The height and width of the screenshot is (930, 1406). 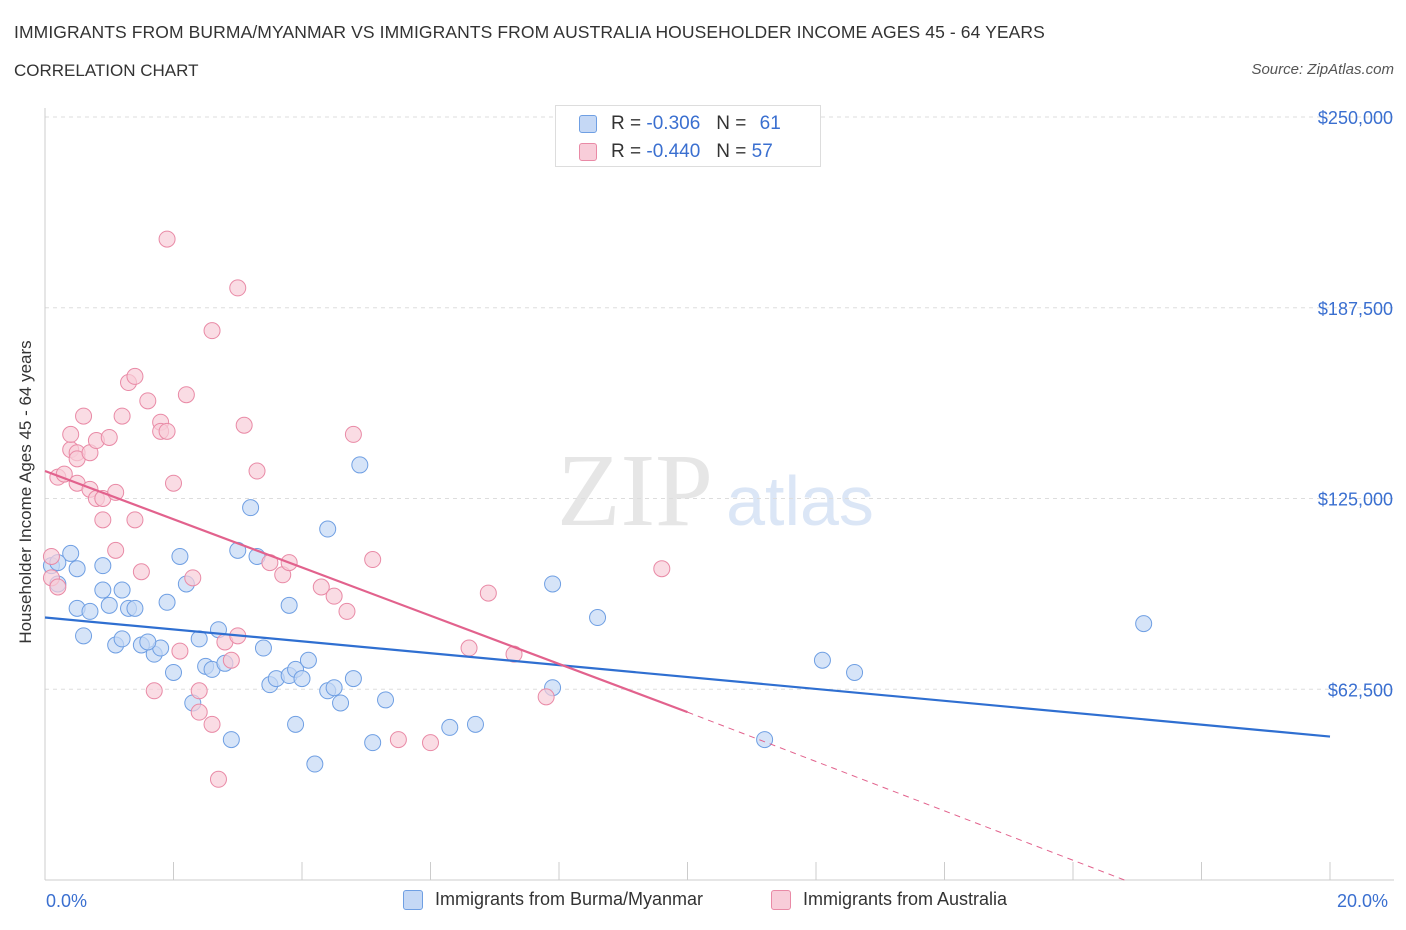 What do you see at coordinates (569, 899) in the screenshot?
I see `legend-label-burma: Immigrants from Burma/Myanmar` at bounding box center [569, 899].